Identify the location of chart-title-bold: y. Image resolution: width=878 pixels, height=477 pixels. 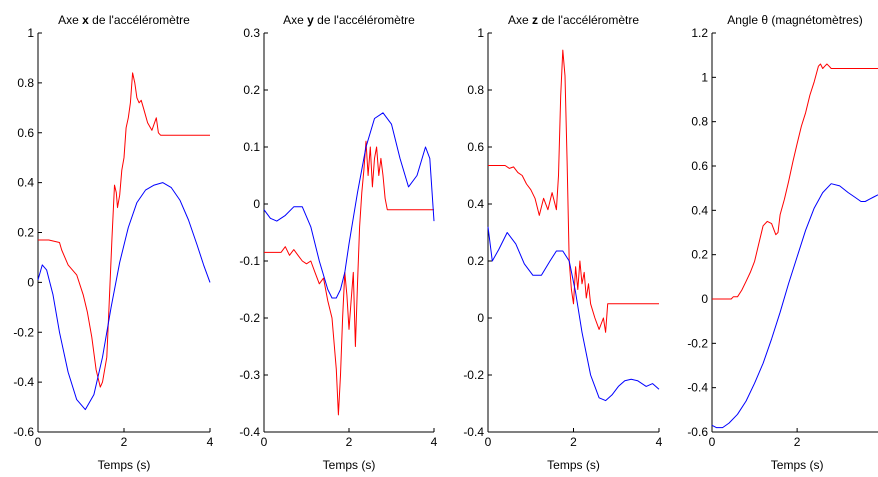
(310, 20).